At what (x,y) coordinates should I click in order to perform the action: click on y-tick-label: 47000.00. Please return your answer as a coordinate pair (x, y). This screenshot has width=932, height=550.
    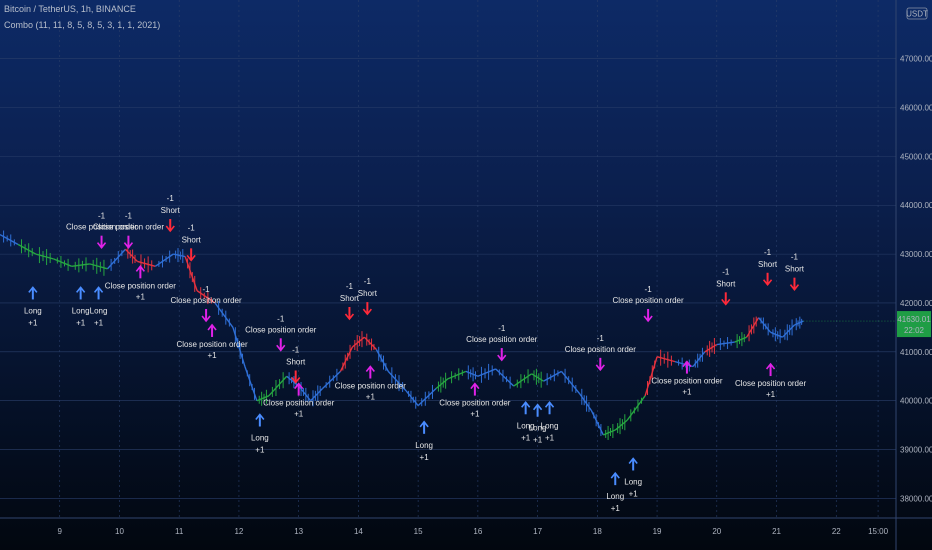
    Looking at the image, I should click on (916, 59).